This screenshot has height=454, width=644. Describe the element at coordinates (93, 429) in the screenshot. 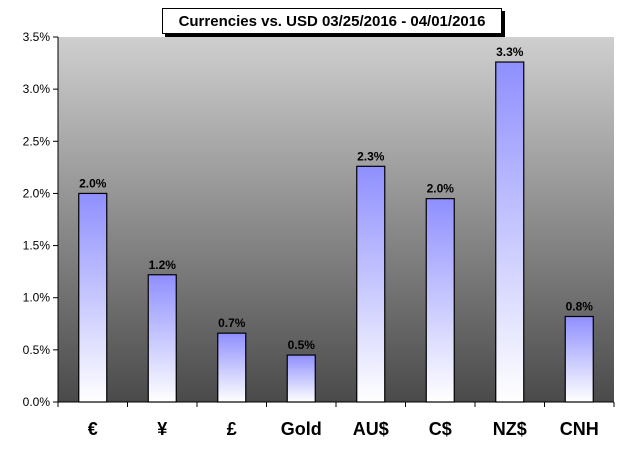

I see `x-tick-label: €` at that location.